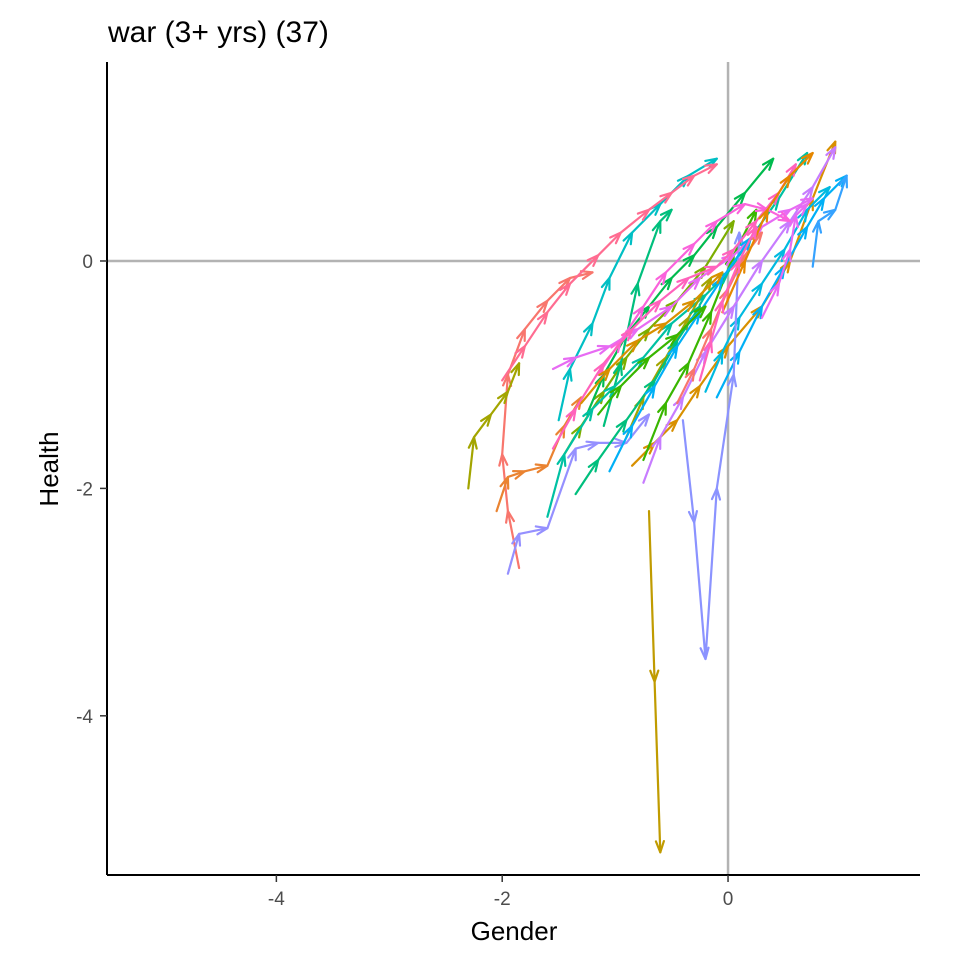 The width and height of the screenshot is (960, 960). What do you see at coordinates (84, 717) in the screenshot?
I see `y-tick-label: -4` at bounding box center [84, 717].